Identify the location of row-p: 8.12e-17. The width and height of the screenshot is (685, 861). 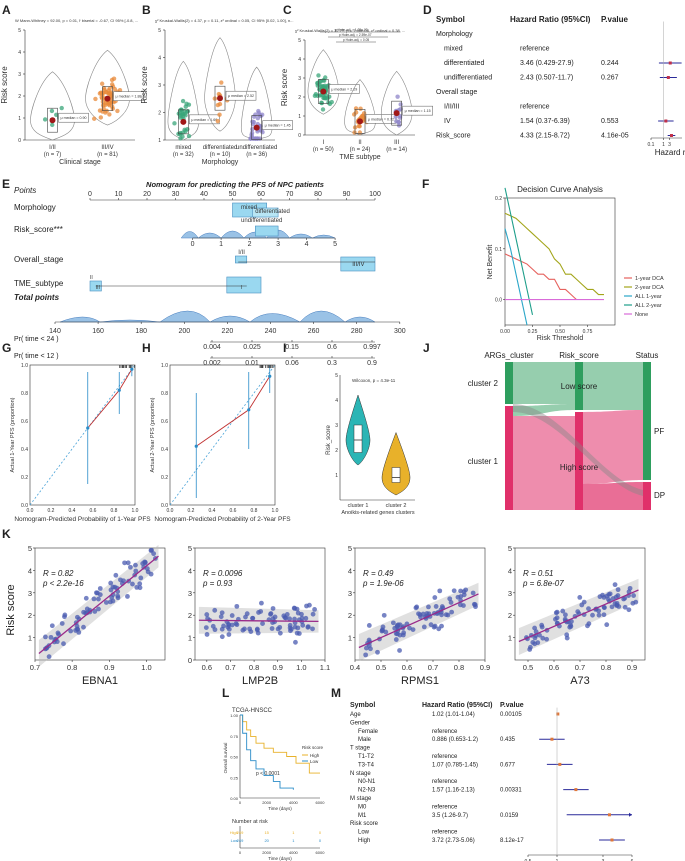
(512, 841).